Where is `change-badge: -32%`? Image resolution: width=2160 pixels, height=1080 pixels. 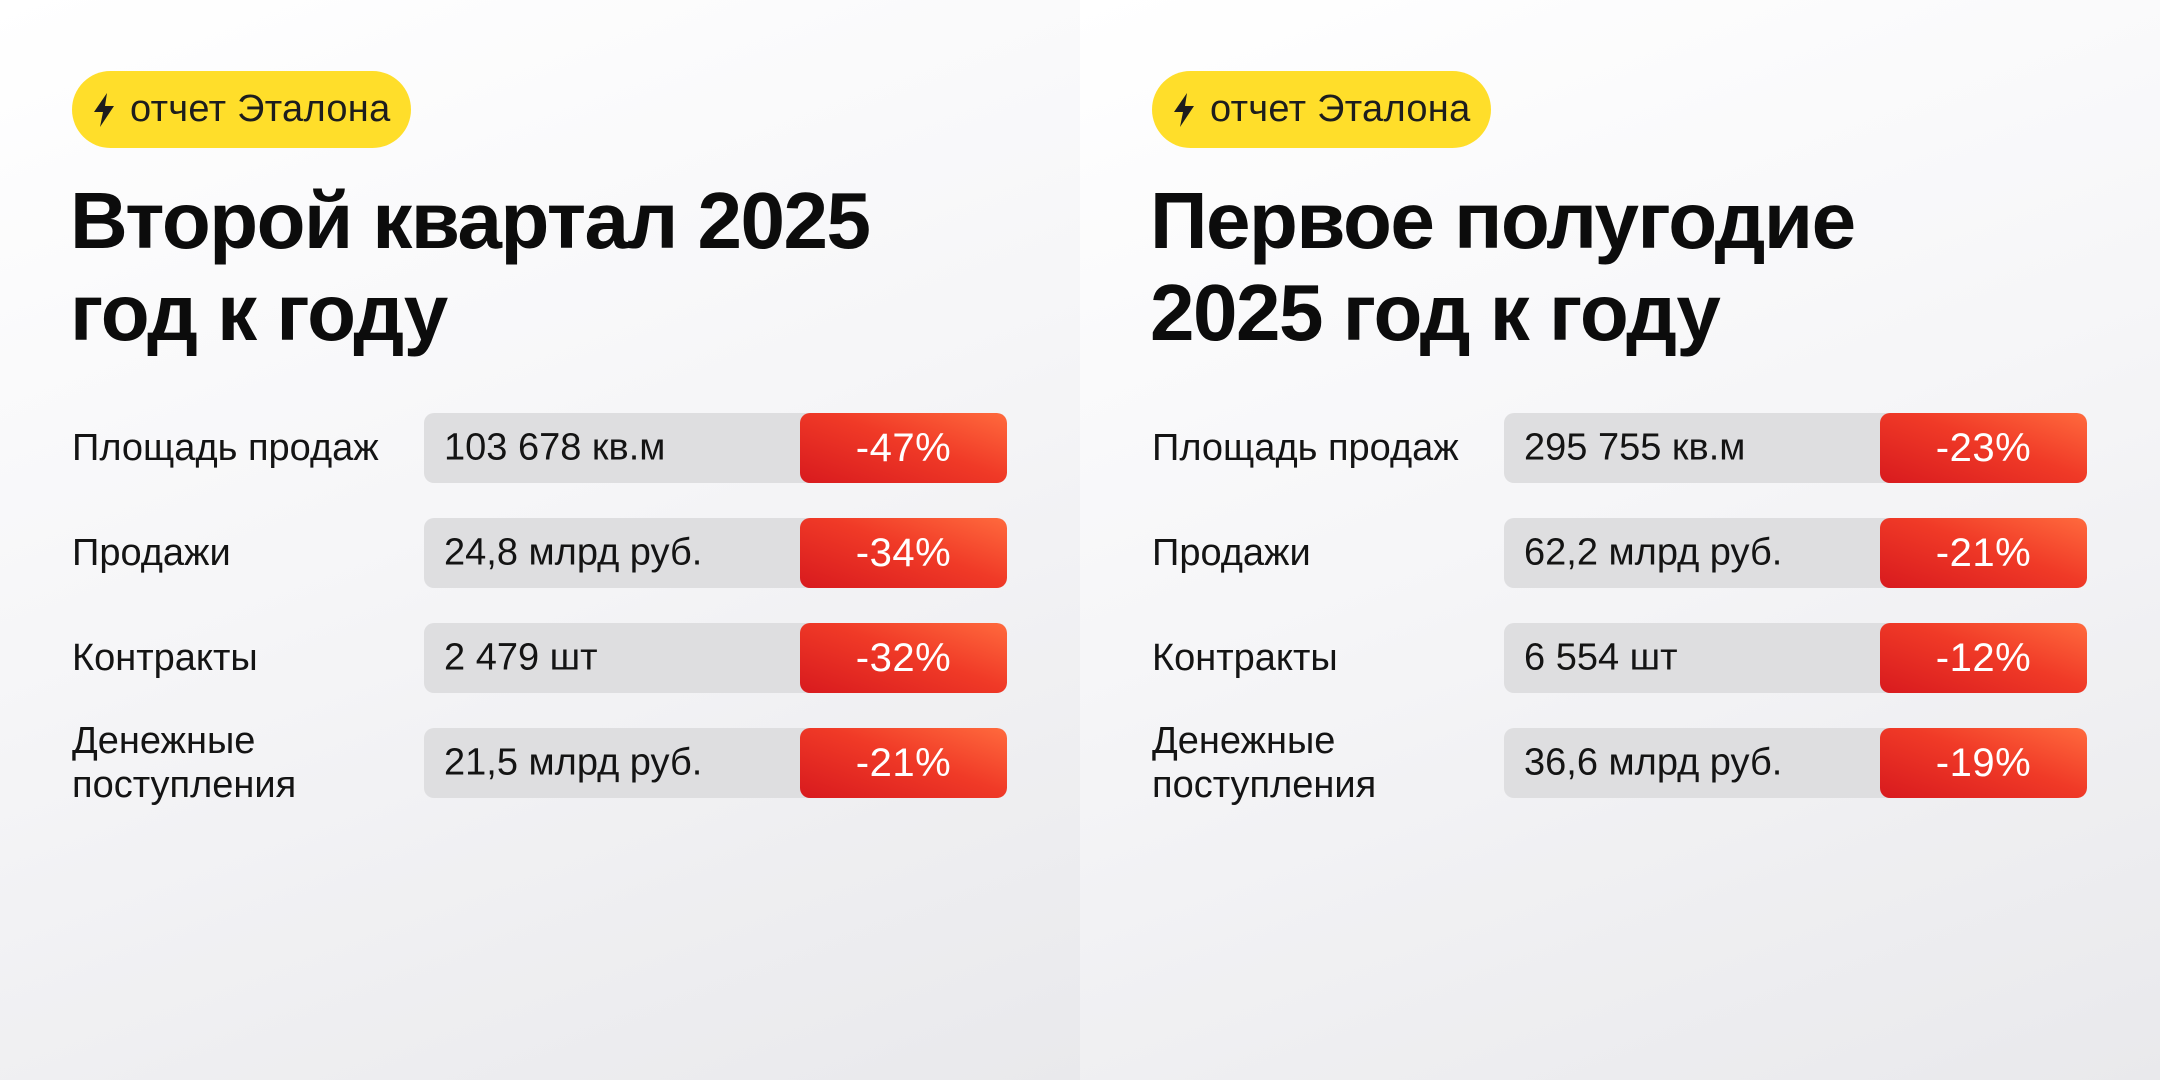 change-badge: -32% is located at coordinates (903, 658).